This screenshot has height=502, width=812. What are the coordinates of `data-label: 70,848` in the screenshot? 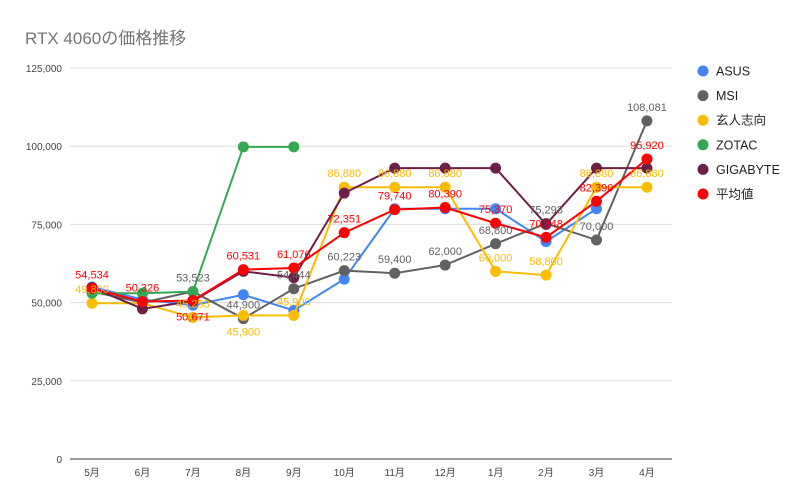 It's located at (546, 224).